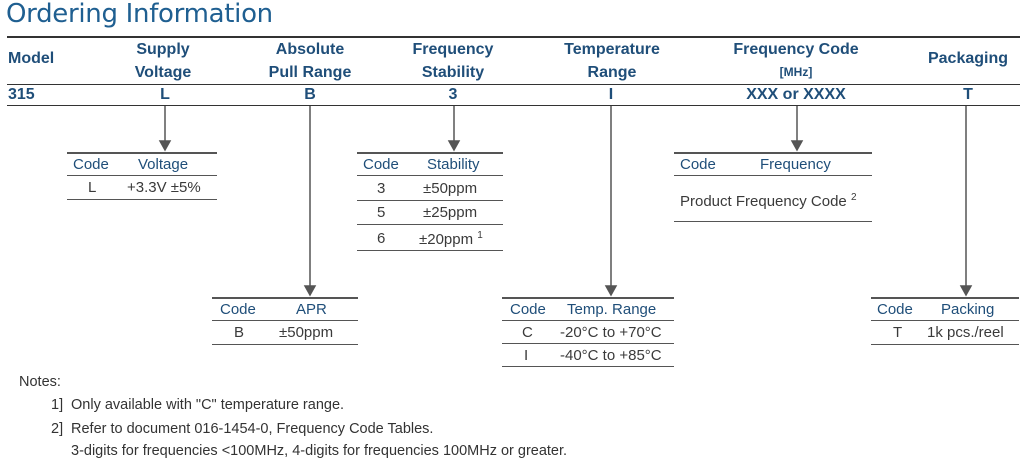 This screenshot has width=1031, height=465. I want to click on header-supply-line1: Supply, so click(163, 49).